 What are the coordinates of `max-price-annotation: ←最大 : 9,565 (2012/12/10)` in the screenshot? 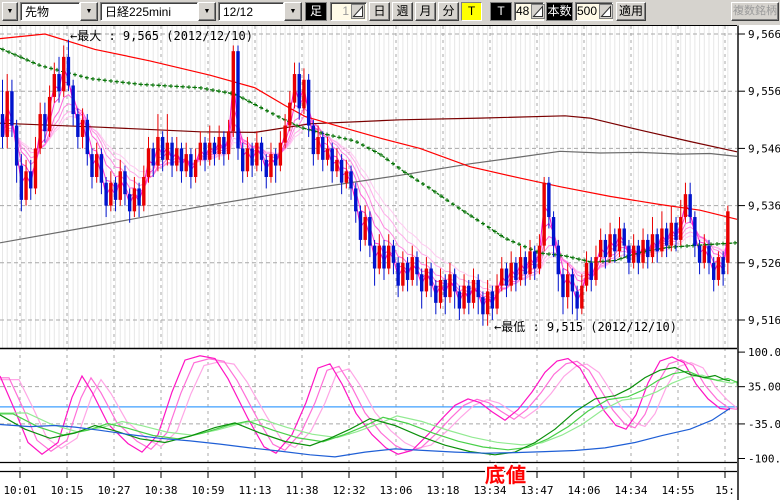 It's located at (161, 36).